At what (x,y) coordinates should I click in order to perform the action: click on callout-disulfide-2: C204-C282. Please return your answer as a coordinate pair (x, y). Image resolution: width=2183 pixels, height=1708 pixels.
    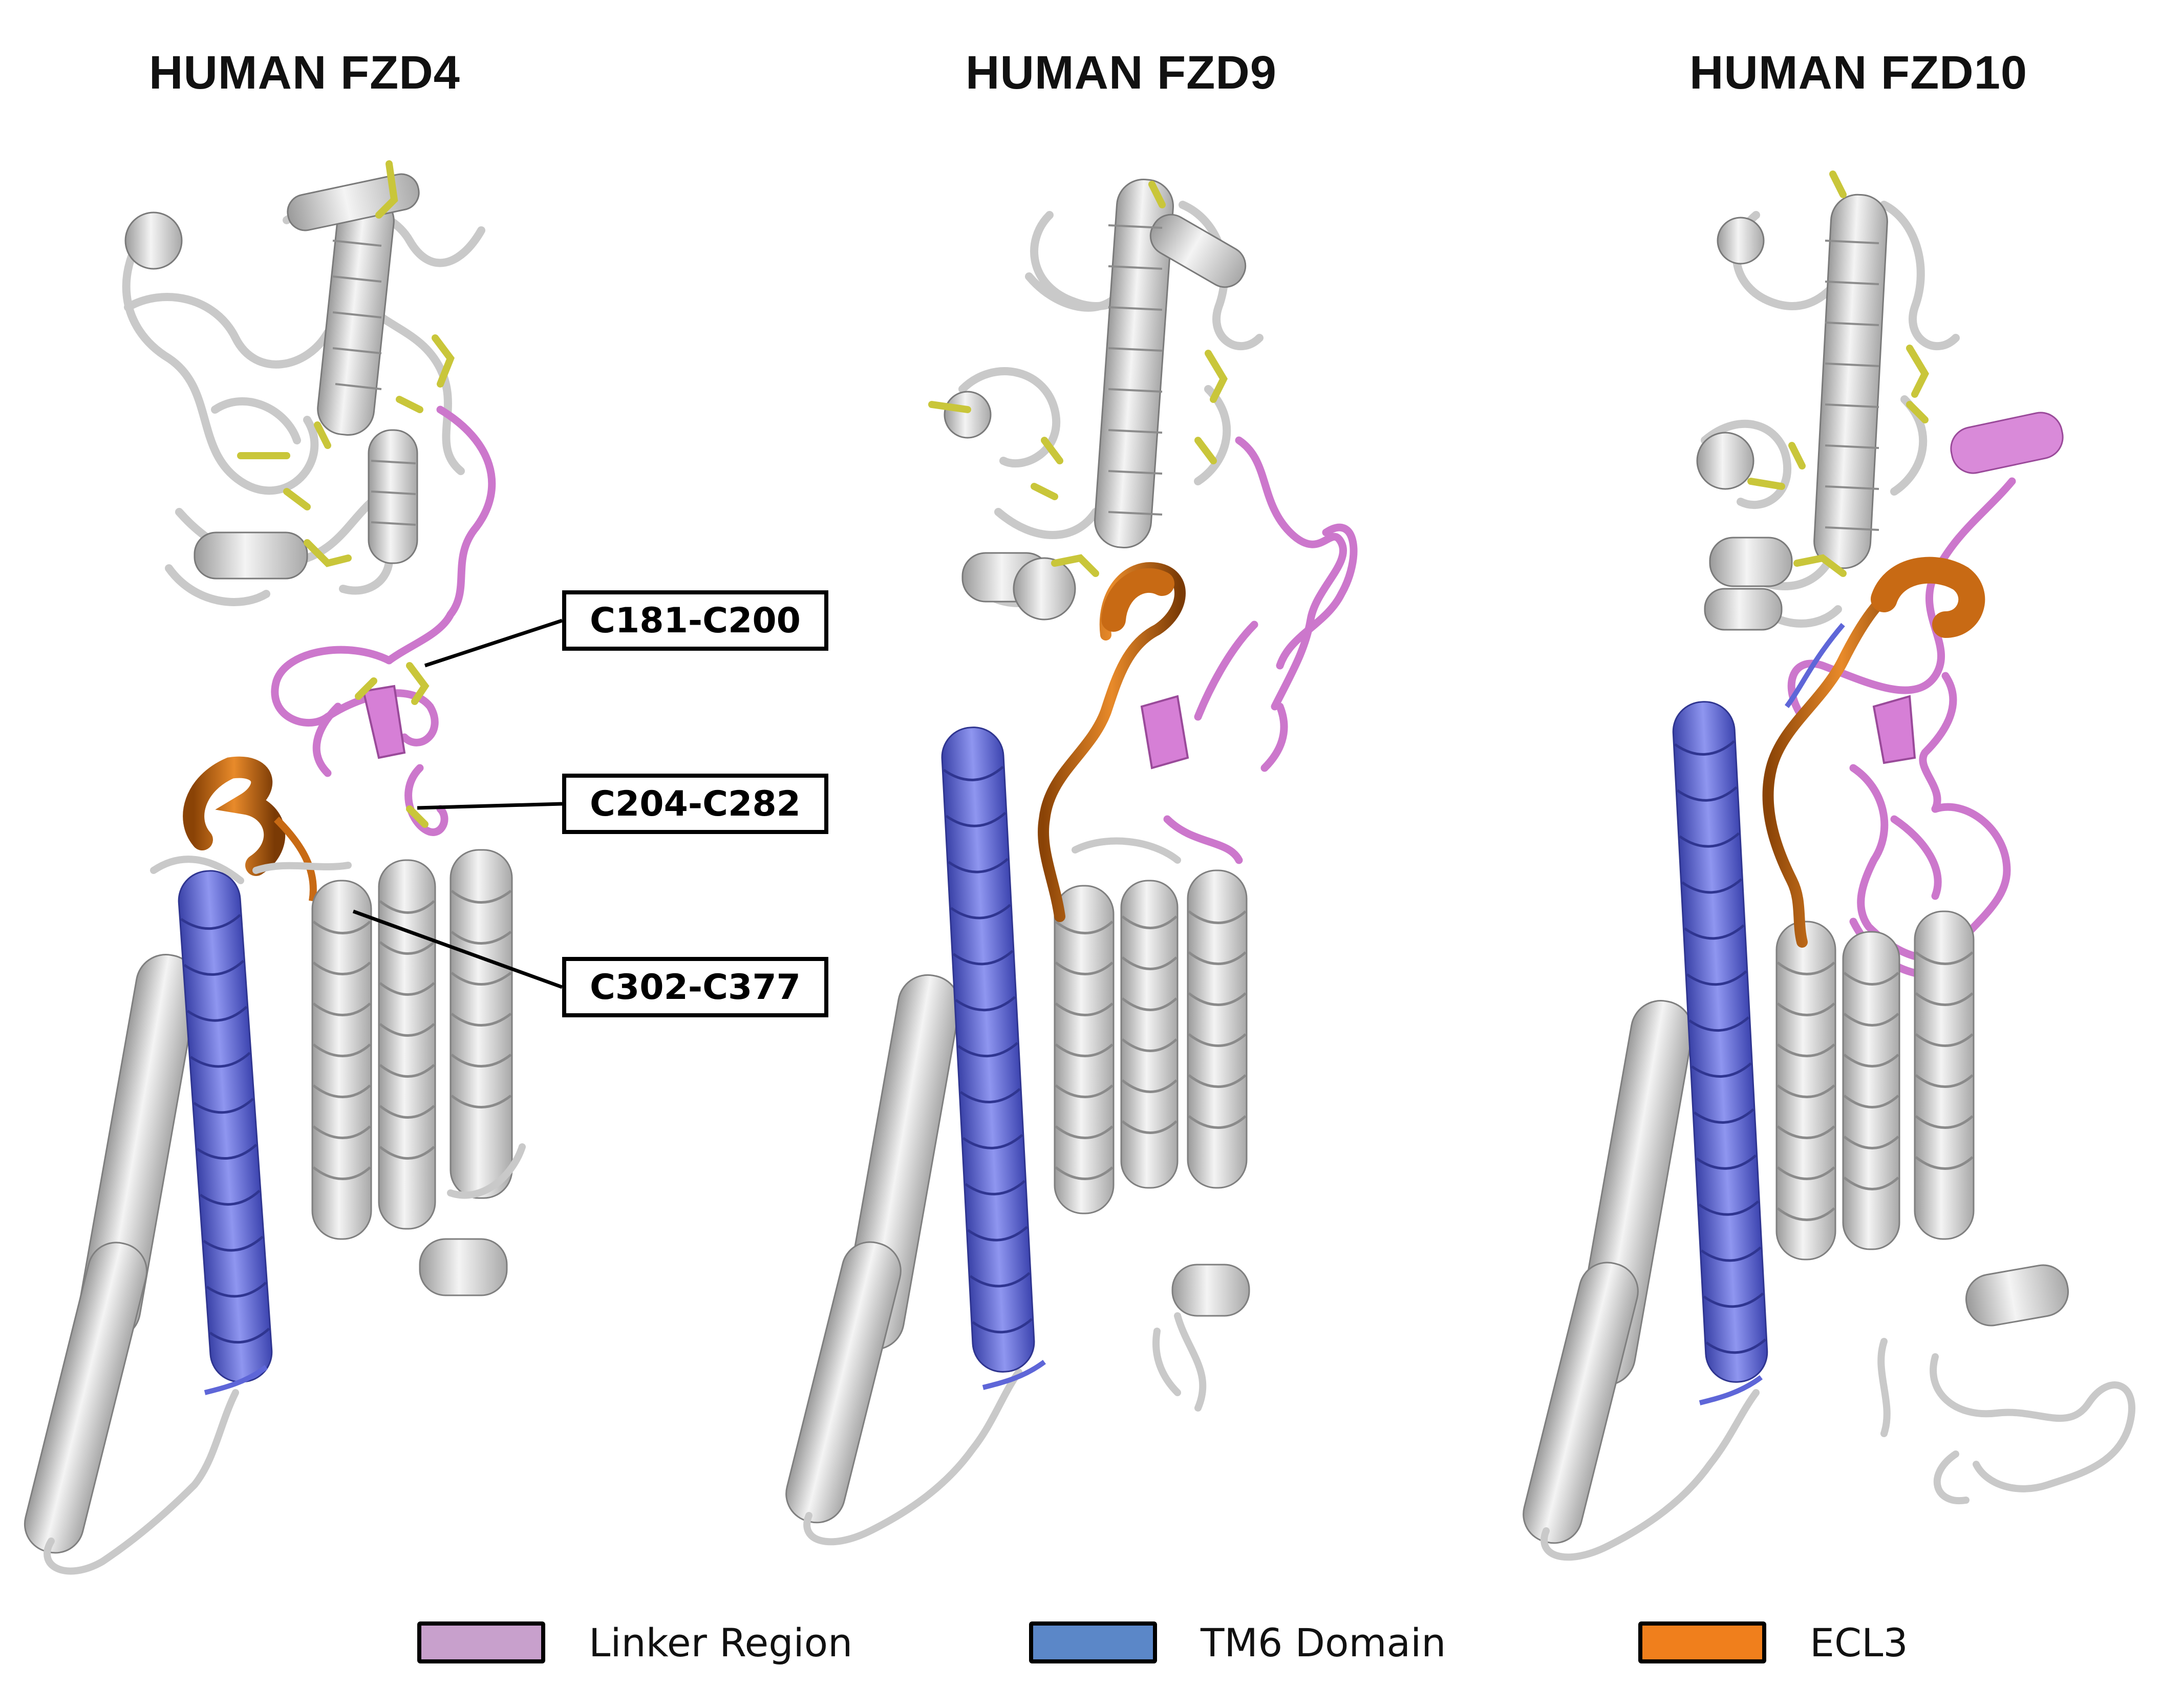
    Looking at the image, I should click on (695, 804).